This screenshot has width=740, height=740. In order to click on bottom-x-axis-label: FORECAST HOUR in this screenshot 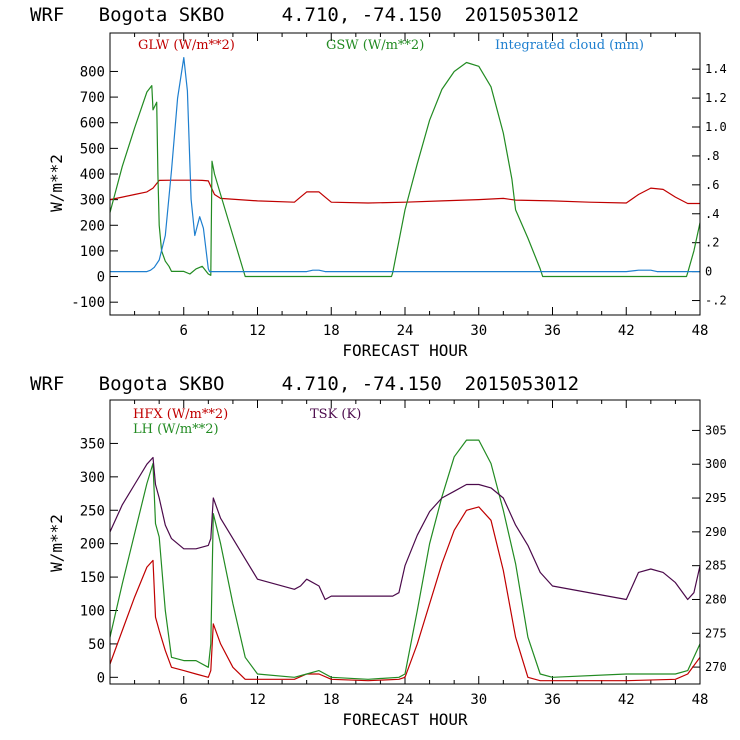, I will do `click(405, 719)`.